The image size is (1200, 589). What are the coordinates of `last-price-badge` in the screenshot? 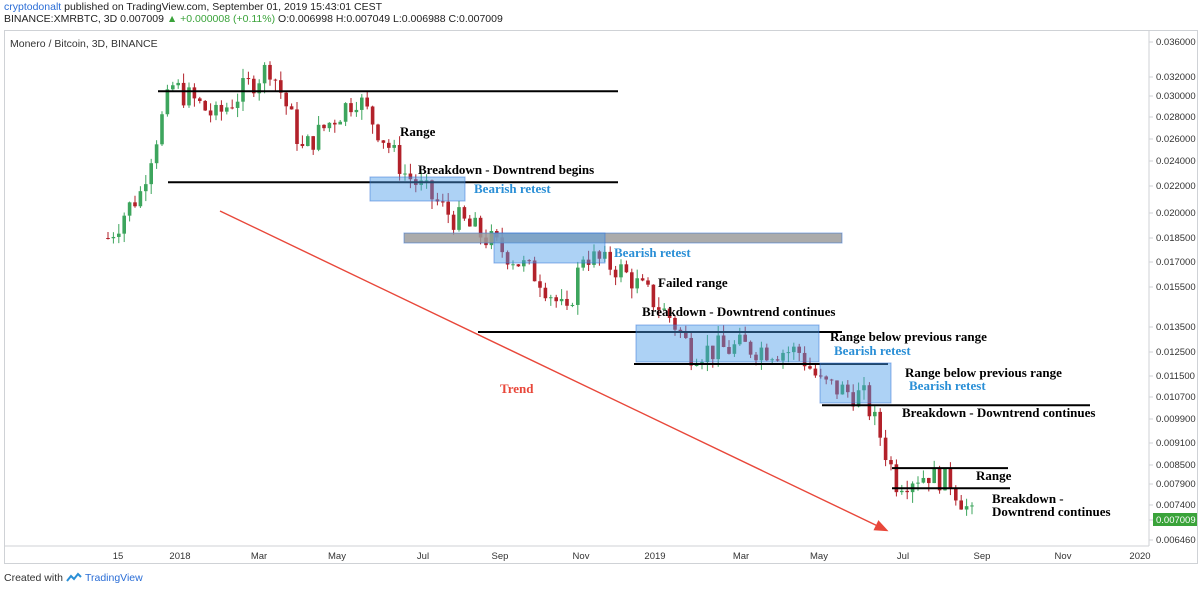 It's located at (1175, 519).